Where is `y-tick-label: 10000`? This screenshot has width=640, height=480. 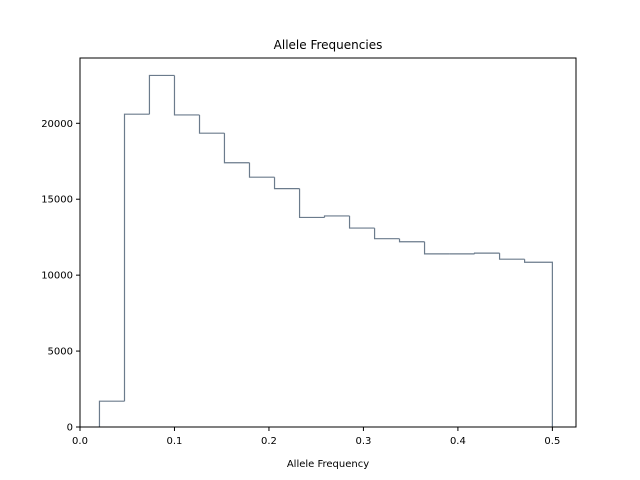 y-tick-label: 10000 is located at coordinates (57, 276).